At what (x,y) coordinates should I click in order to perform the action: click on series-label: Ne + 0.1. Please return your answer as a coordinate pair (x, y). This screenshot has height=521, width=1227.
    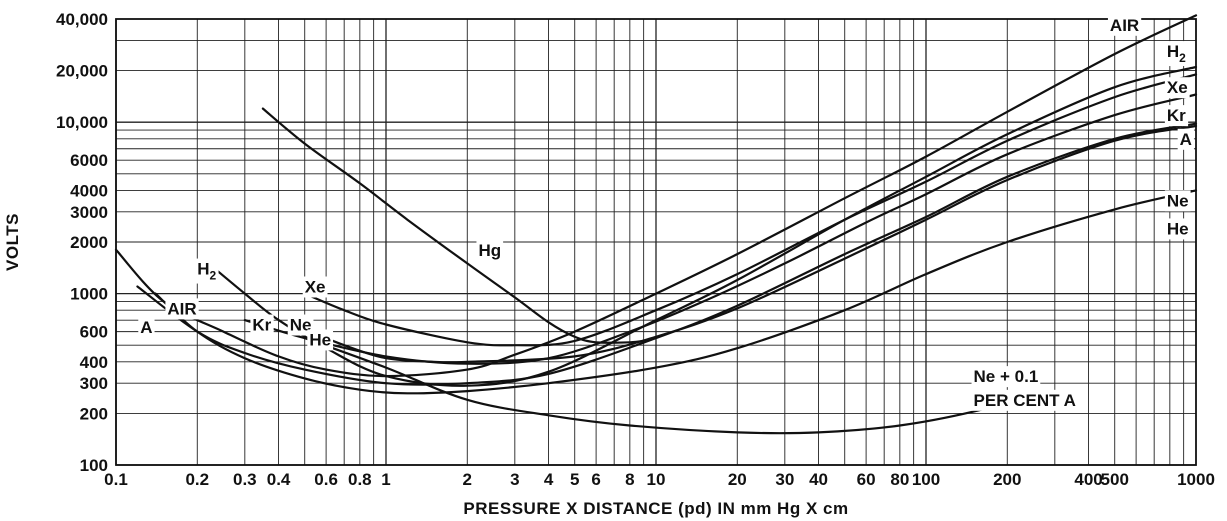
    Looking at the image, I should click on (1006, 377).